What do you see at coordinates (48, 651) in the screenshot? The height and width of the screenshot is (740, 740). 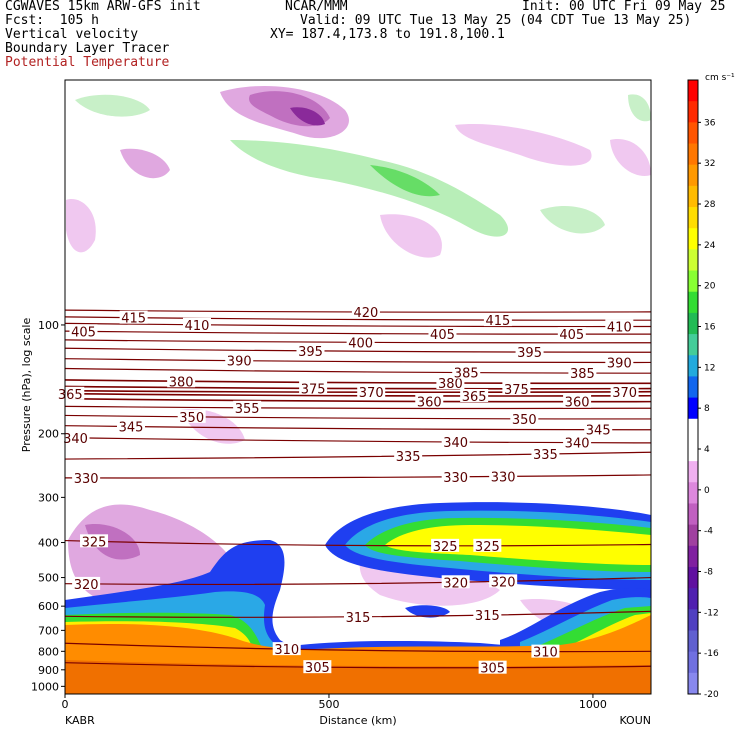 I see `y-tick-label: 800` at bounding box center [48, 651].